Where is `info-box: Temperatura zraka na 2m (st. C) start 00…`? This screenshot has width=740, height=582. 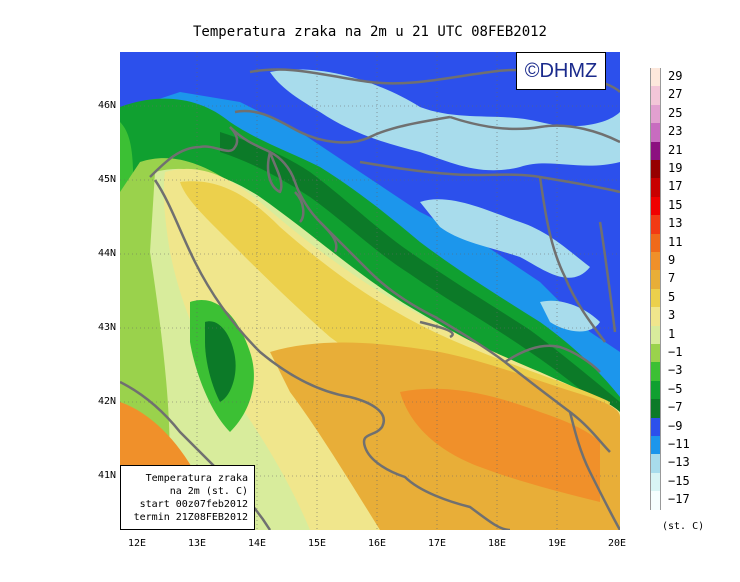
info-box: Temperatura zraka na 2m (st. C) start 00… is located at coordinates (187, 497).